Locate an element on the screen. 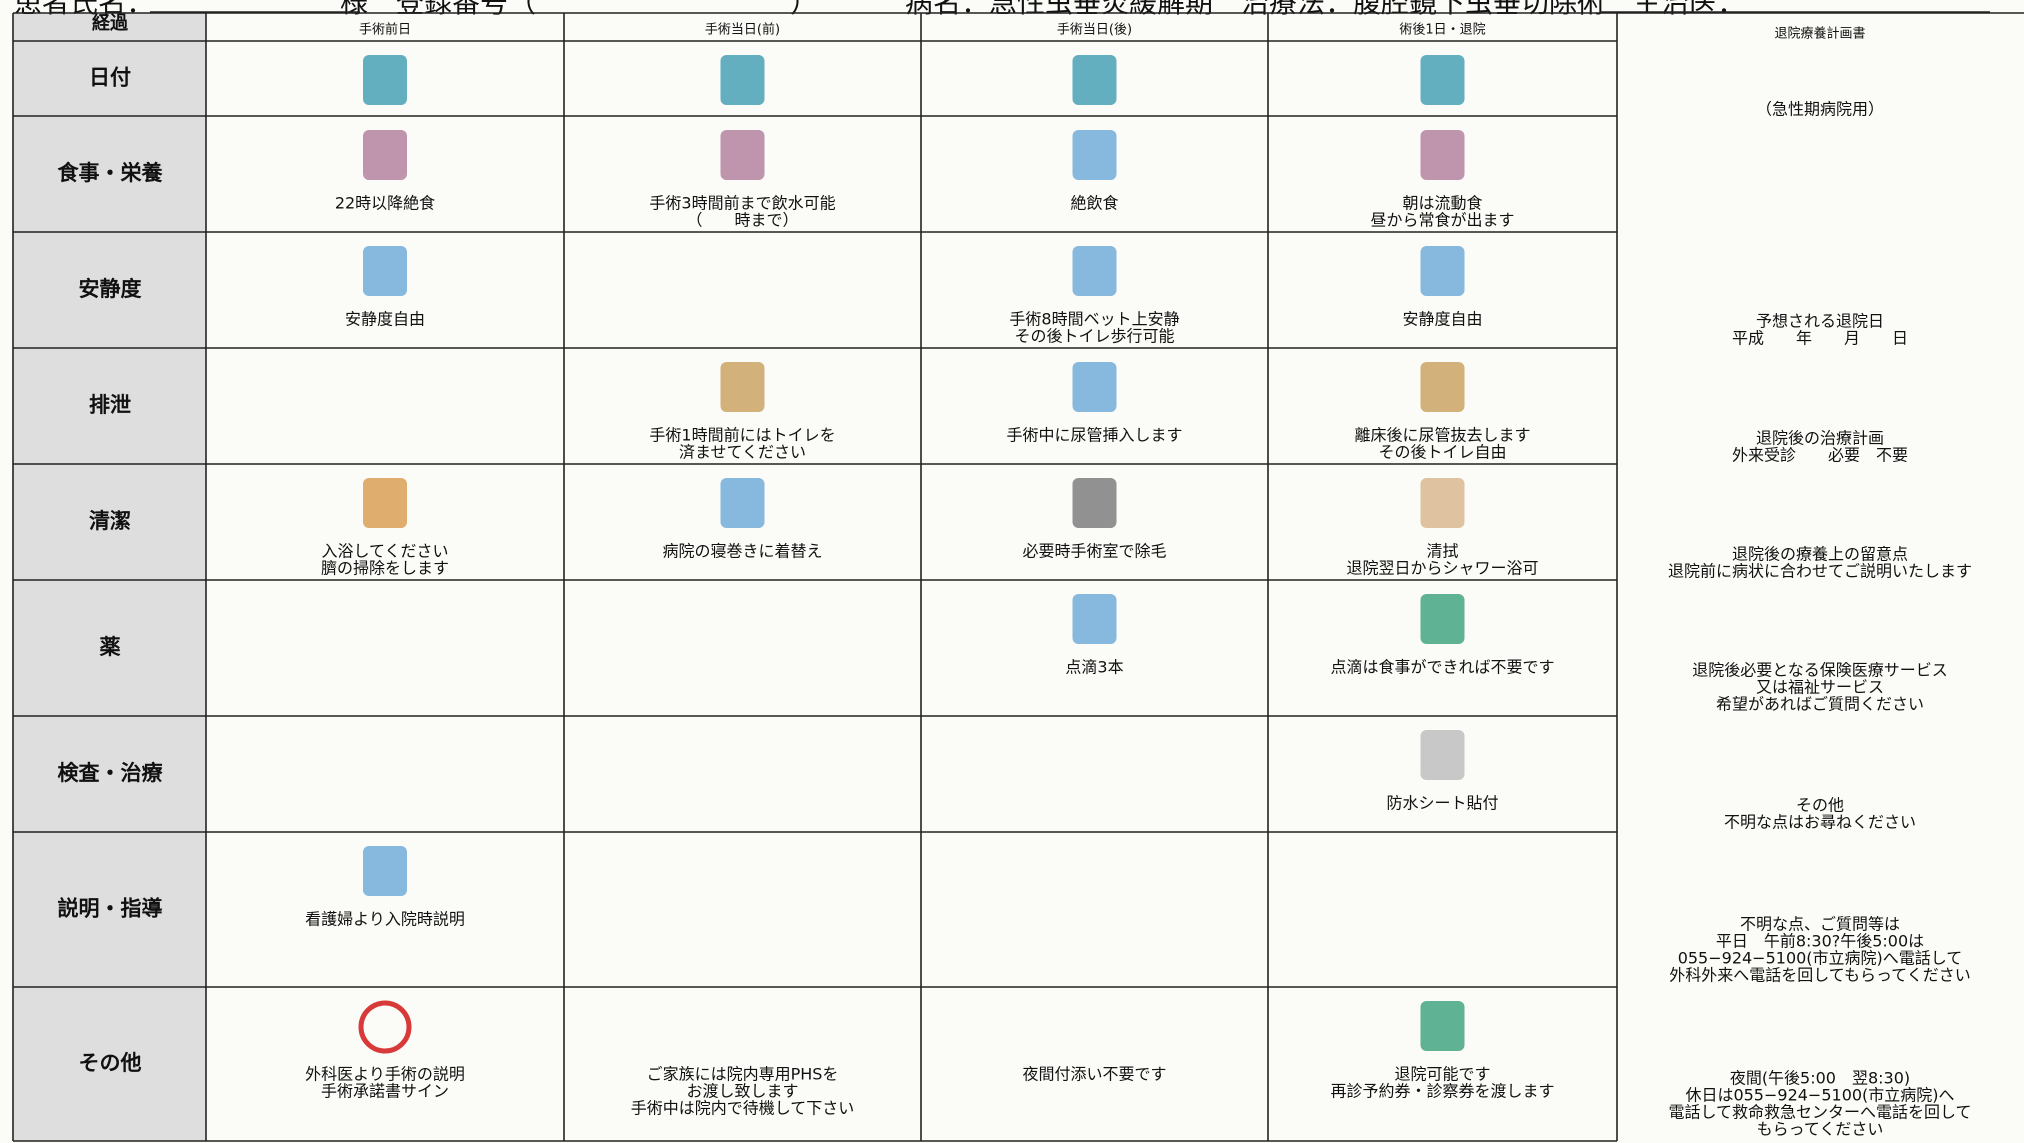 The width and height of the screenshot is (2024, 1143). plan-text: 退院後の治療計画 is located at coordinates (1820, 438).